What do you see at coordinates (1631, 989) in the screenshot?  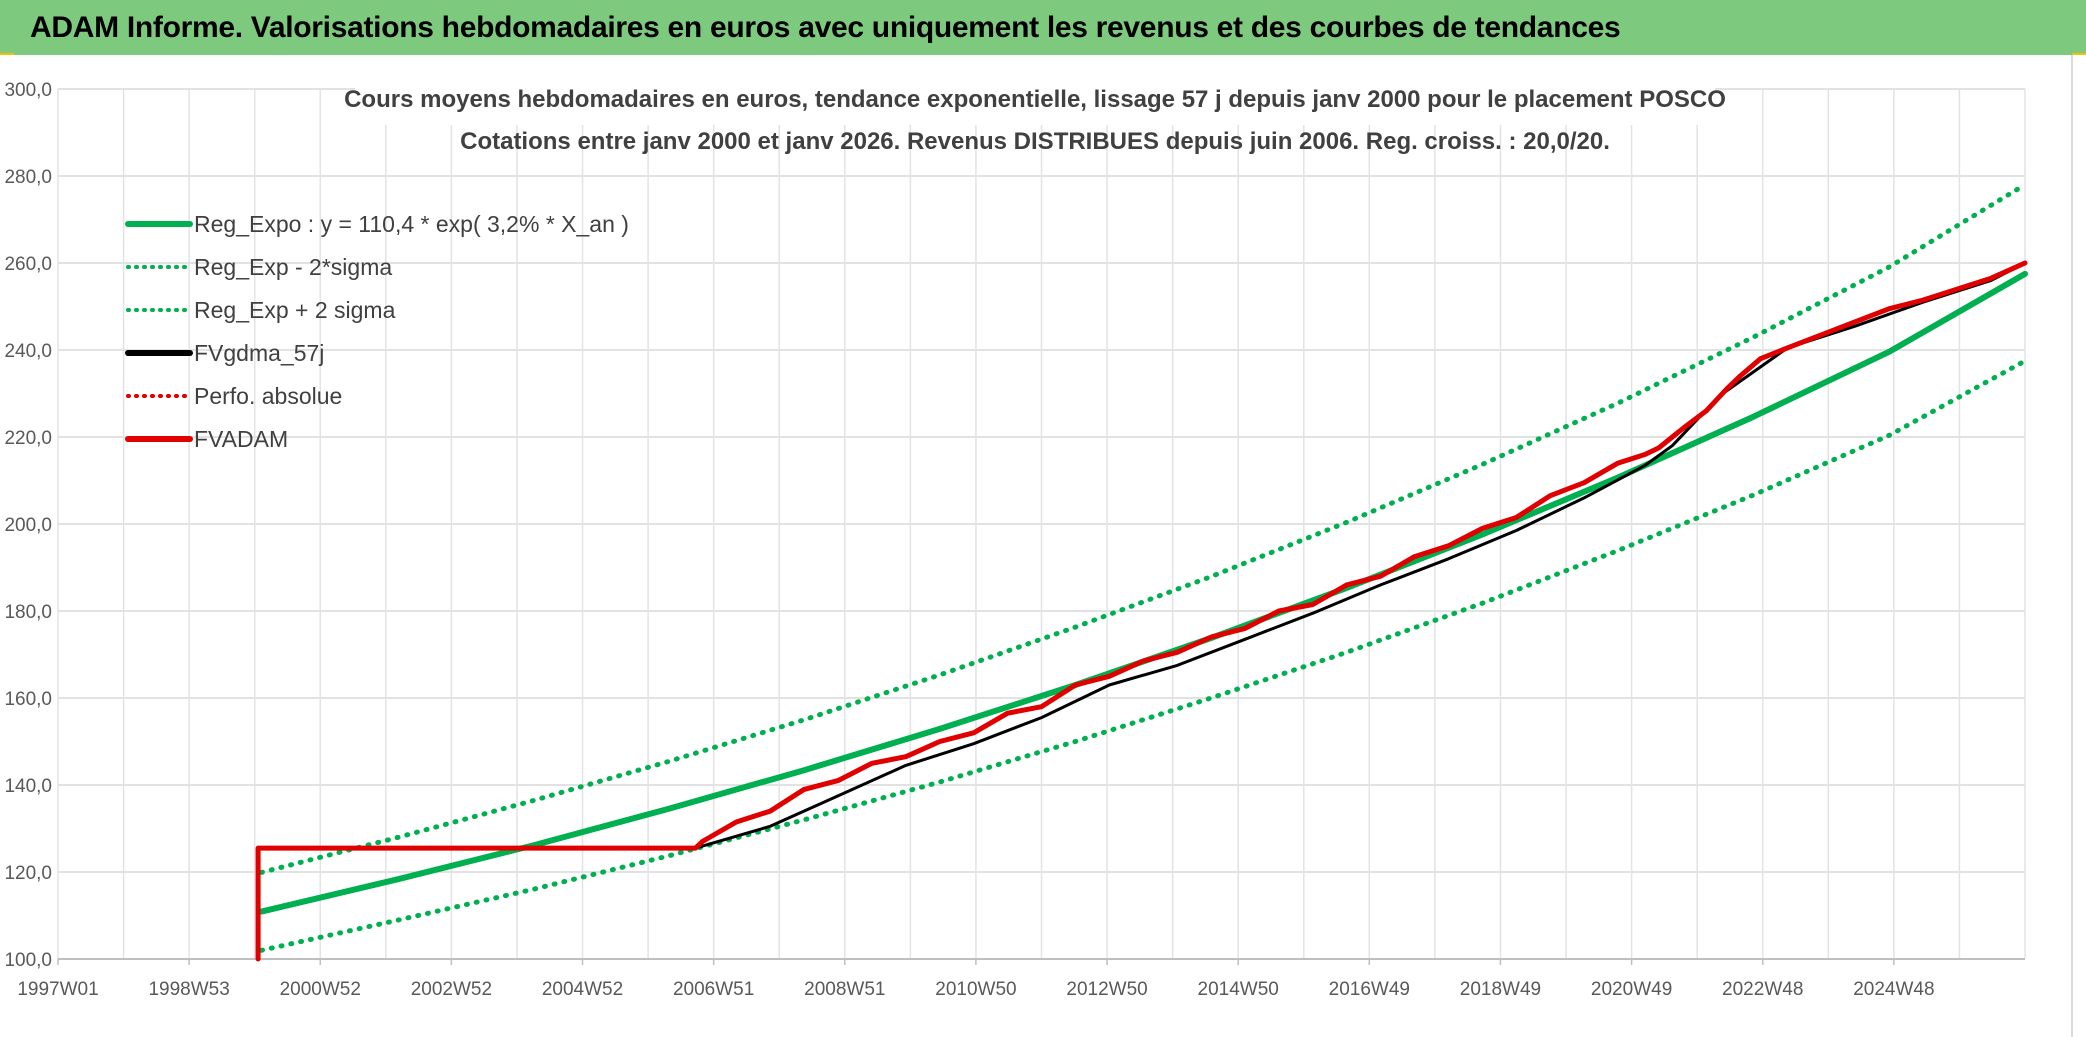 I see `x-tick-label: 2020W49` at bounding box center [1631, 989].